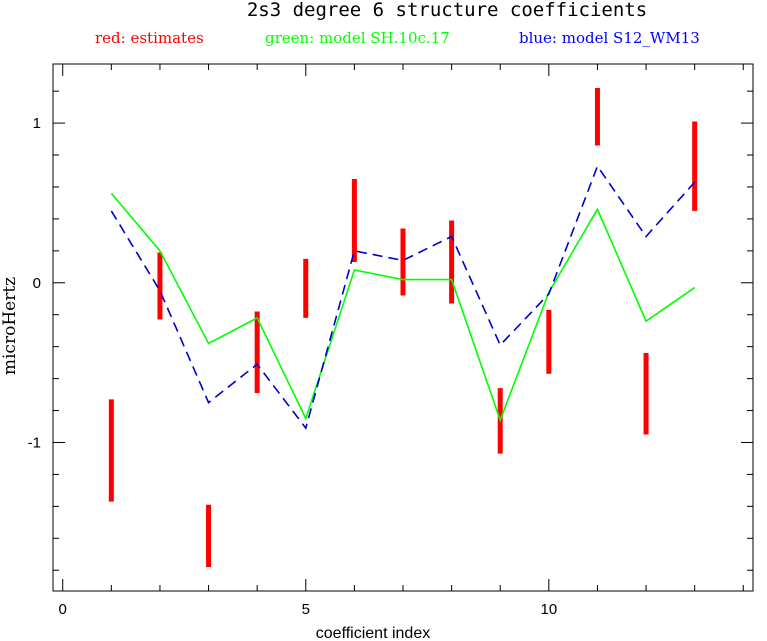  What do you see at coordinates (548, 609) in the screenshot?
I see `x-tick-label: 10` at bounding box center [548, 609].